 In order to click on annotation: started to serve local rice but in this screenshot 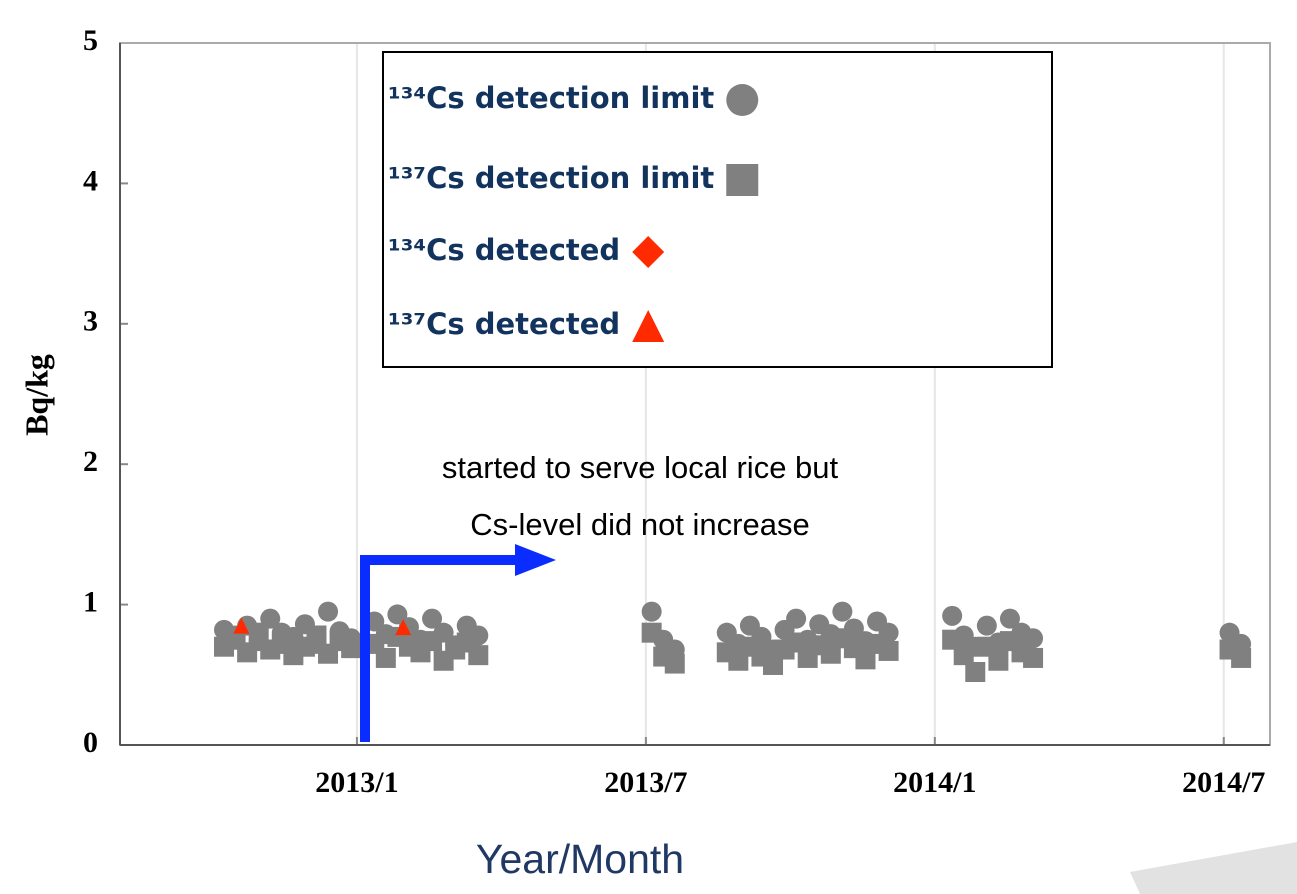, I will do `click(640, 467)`.